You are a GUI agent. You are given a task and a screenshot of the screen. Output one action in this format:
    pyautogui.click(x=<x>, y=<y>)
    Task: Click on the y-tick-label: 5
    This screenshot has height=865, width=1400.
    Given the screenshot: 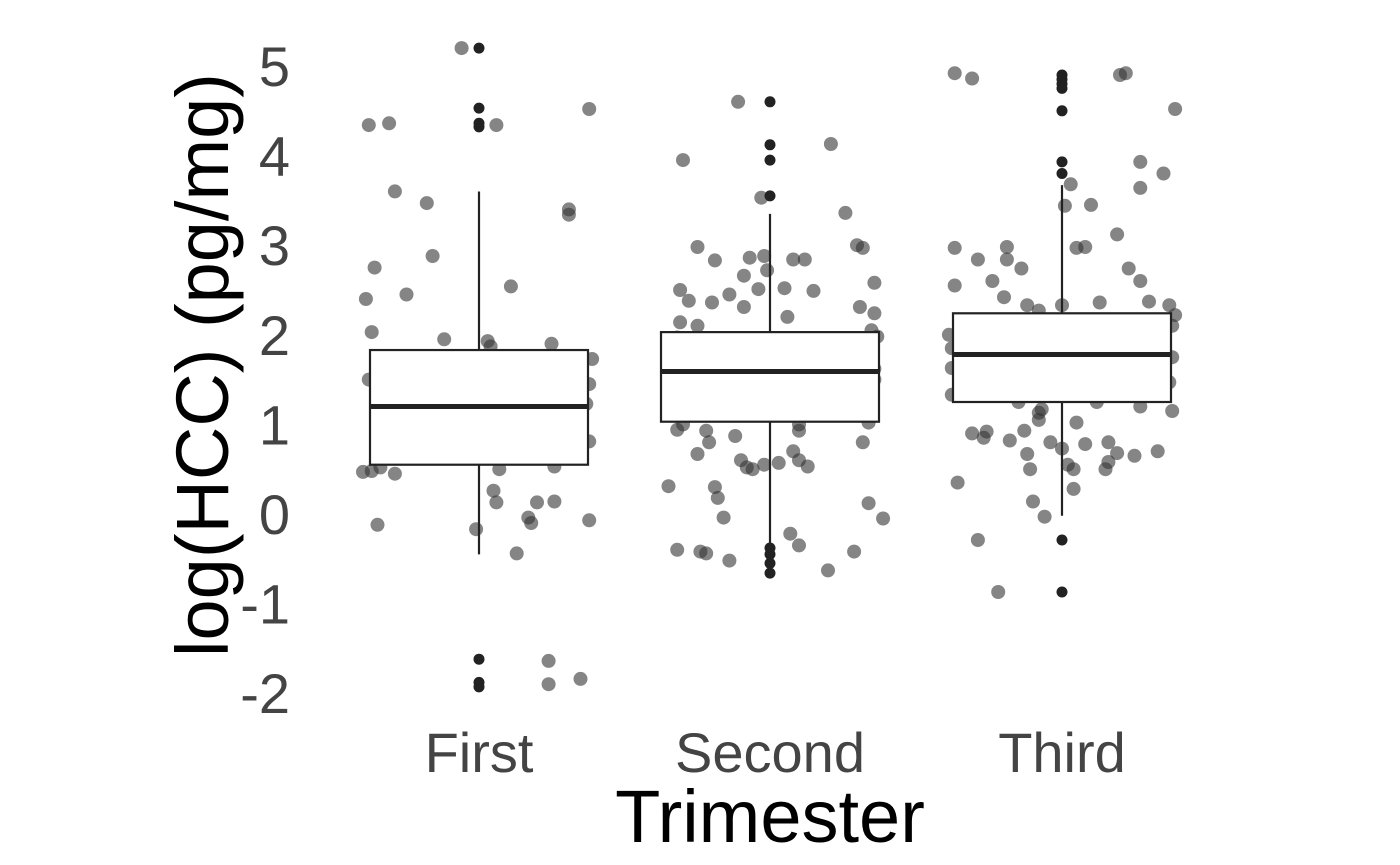 What is the action you would take?
    pyautogui.click(x=274, y=66)
    